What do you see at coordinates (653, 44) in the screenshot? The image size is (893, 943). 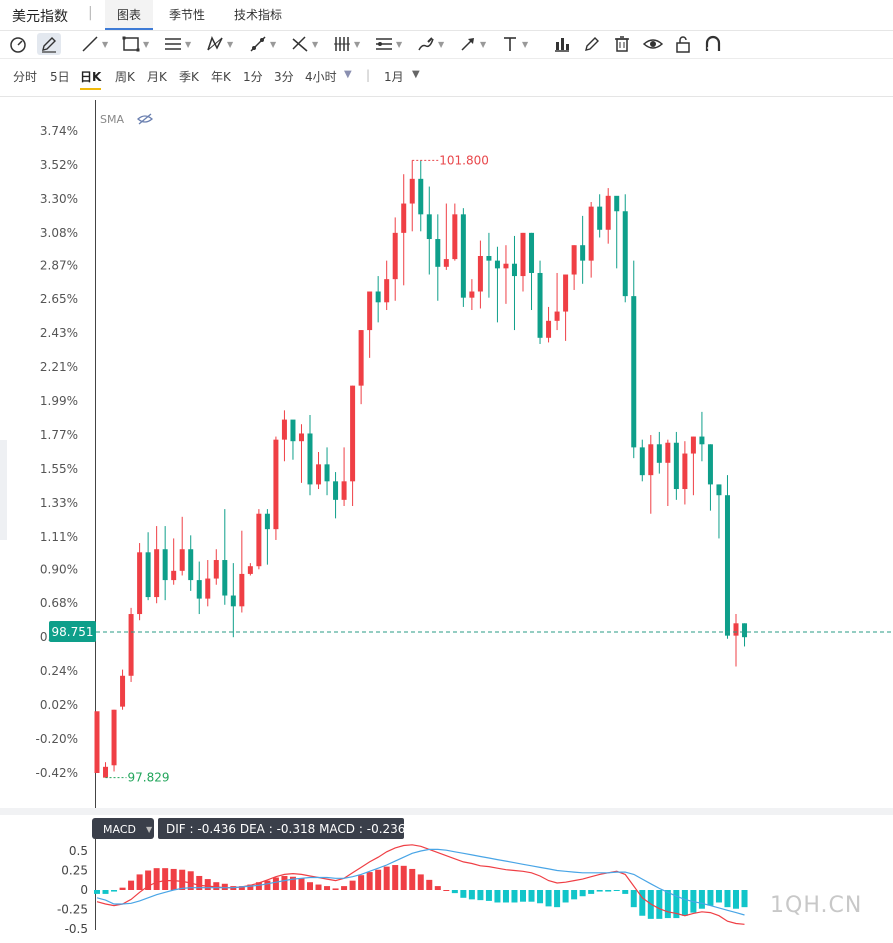 I see `eye-icon` at bounding box center [653, 44].